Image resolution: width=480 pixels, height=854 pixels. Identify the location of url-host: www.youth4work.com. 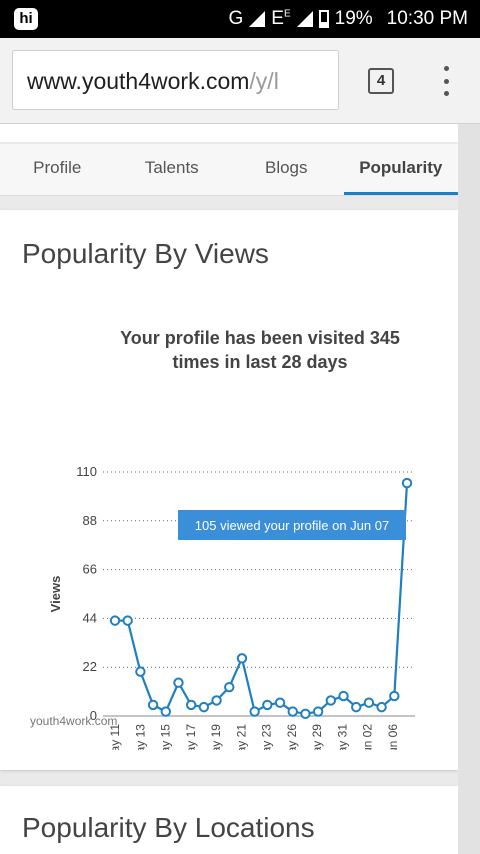
(138, 81).